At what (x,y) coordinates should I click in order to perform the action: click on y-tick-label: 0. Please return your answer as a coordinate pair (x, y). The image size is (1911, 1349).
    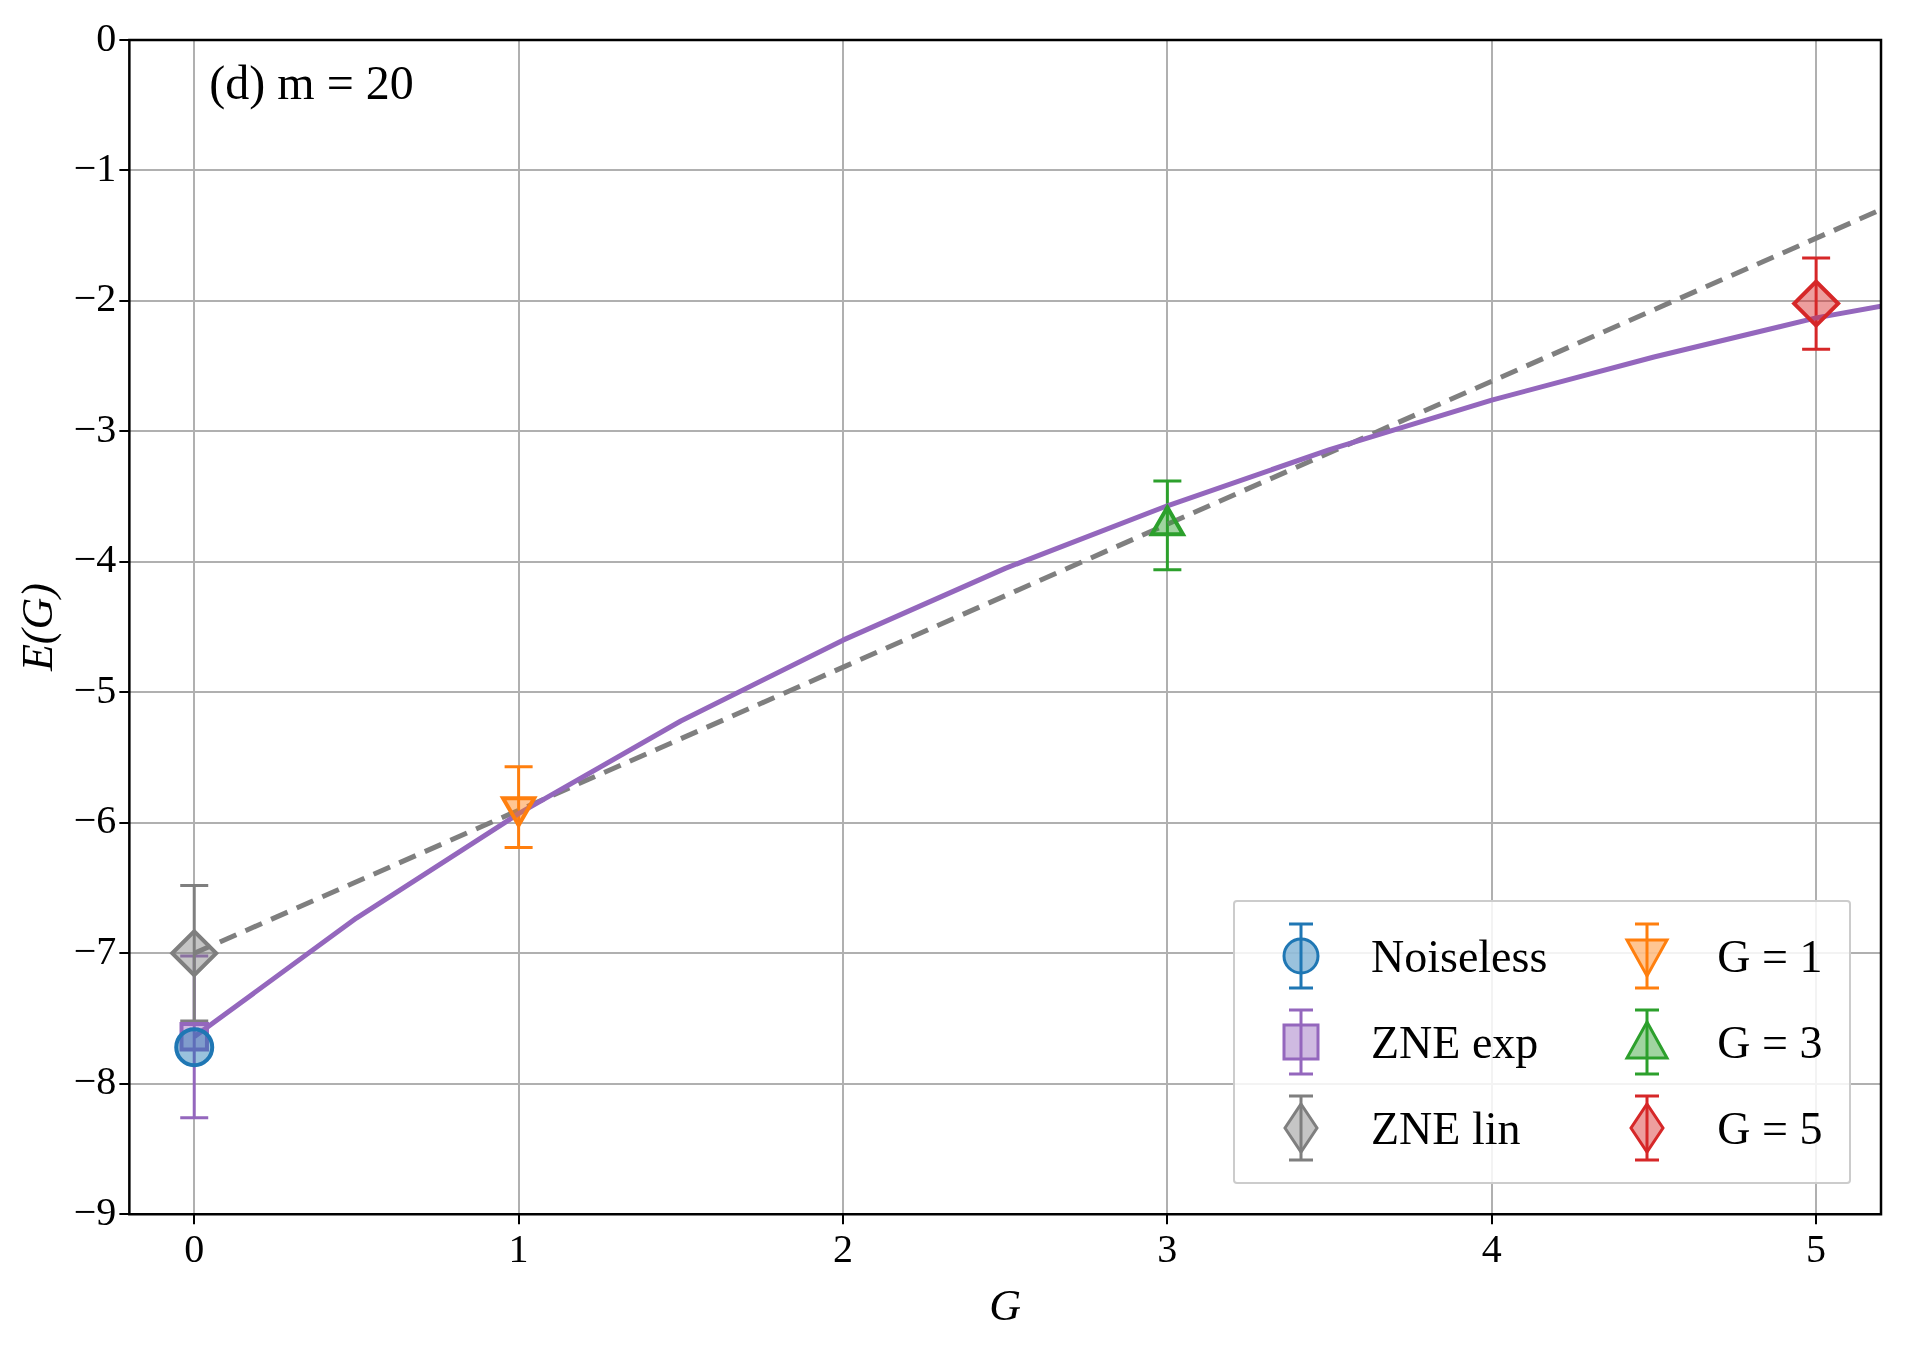
    Looking at the image, I should click on (106, 37).